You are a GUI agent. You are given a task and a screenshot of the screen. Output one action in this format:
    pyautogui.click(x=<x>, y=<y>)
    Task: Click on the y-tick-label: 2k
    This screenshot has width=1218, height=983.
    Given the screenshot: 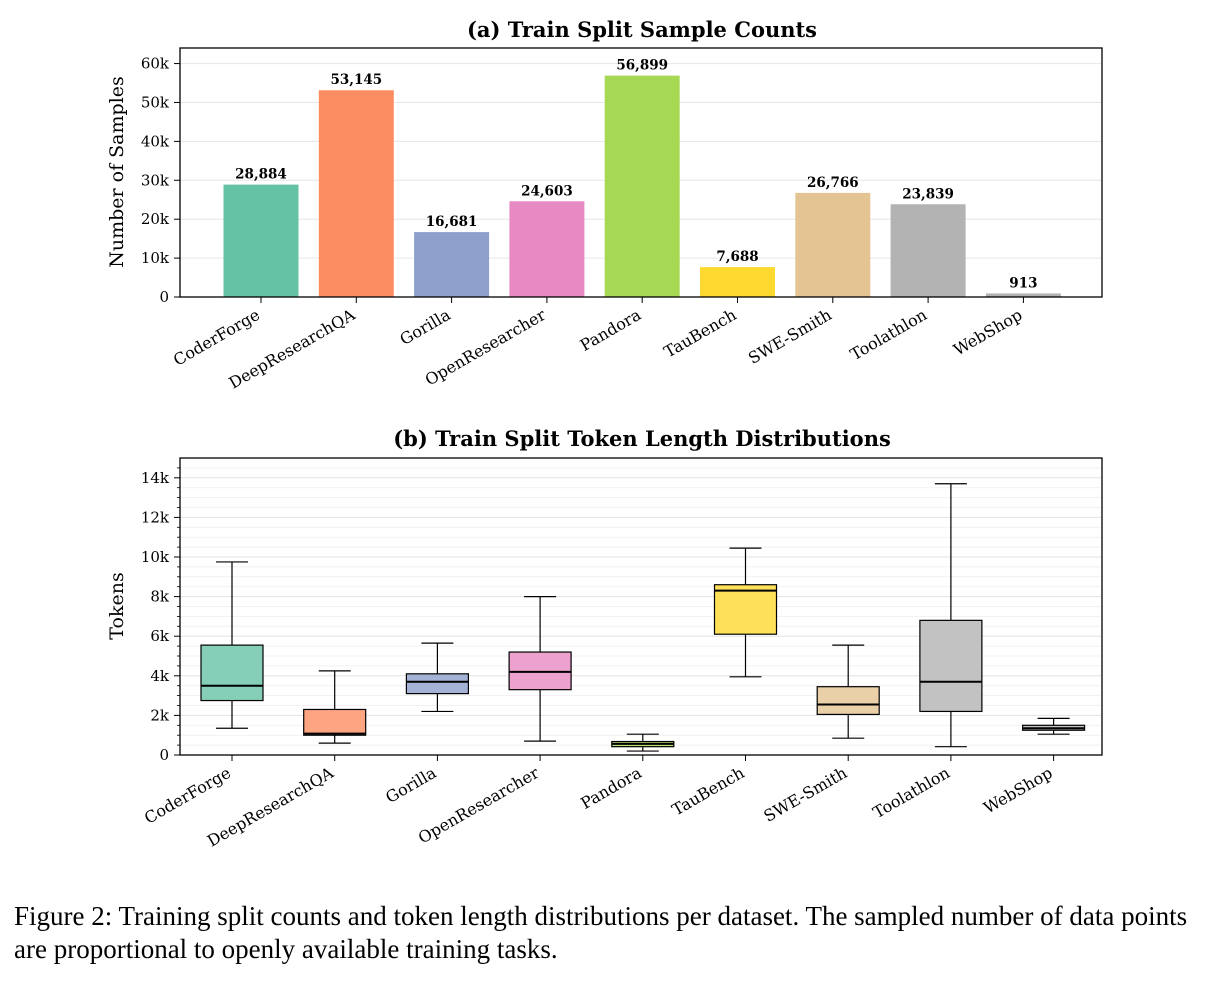 What is the action you would take?
    pyautogui.click(x=160, y=715)
    